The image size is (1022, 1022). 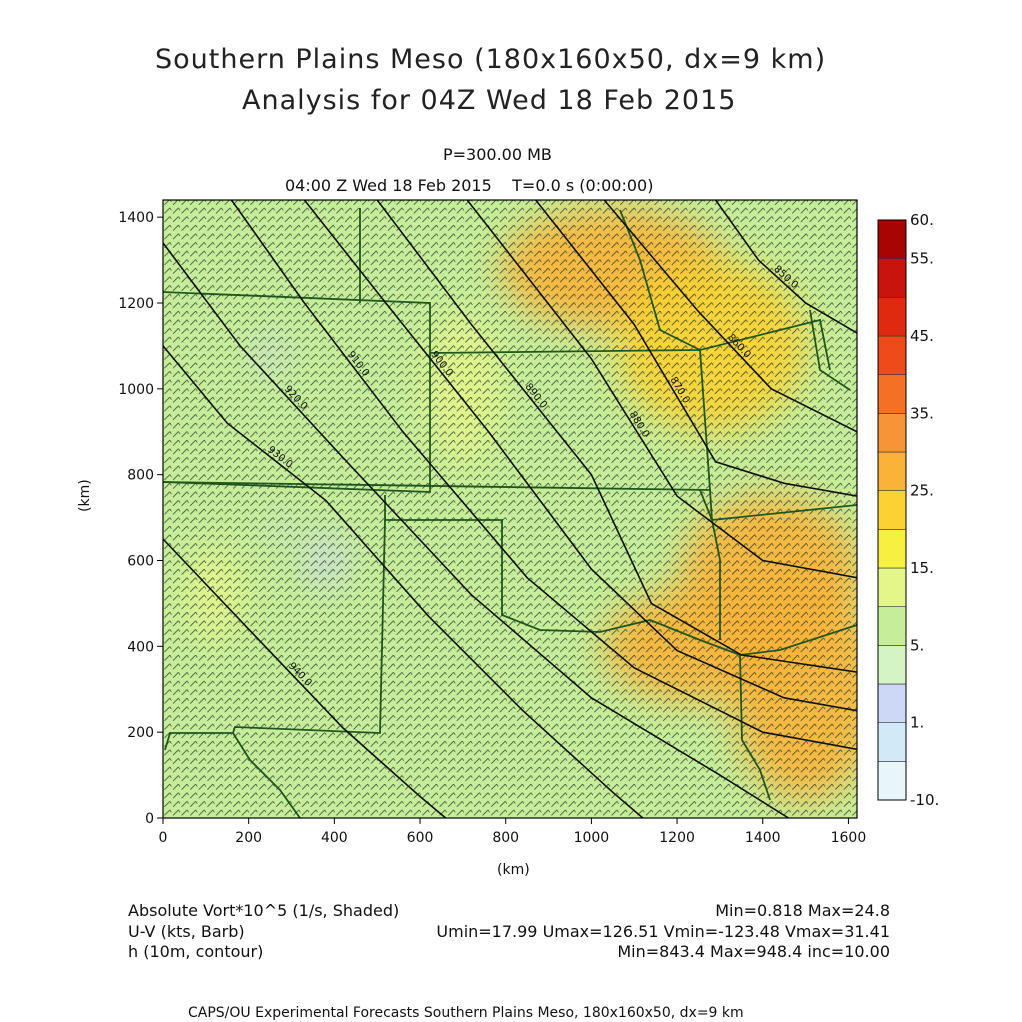 I want to click on x-tick-label: 1000, so click(x=592, y=838).